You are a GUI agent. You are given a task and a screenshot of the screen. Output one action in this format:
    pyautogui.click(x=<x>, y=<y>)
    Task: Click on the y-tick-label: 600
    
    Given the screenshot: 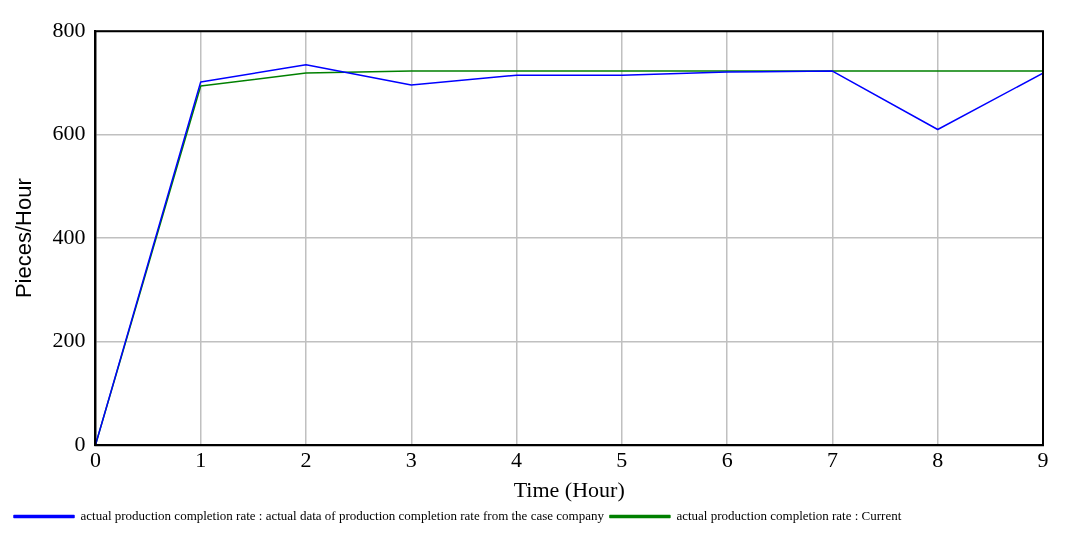 What is the action you would take?
    pyautogui.click(x=69, y=133)
    